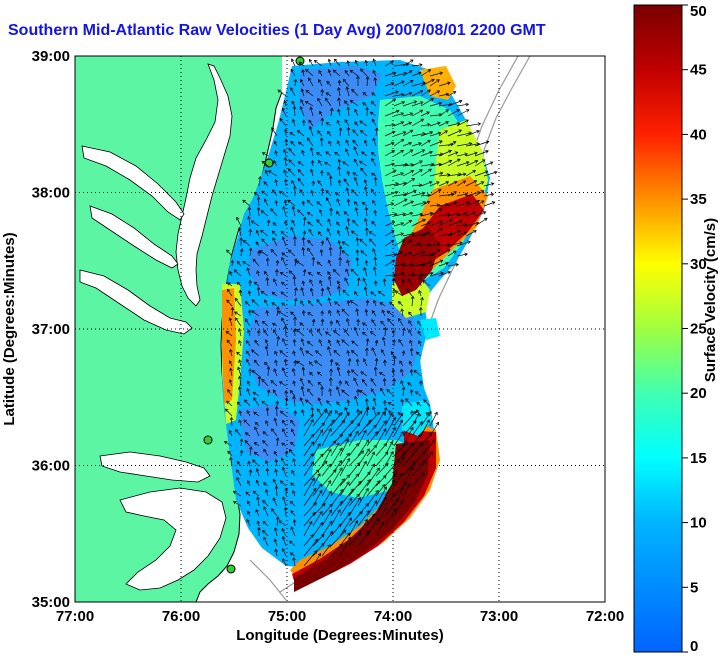 The width and height of the screenshot is (724, 659). Describe the element at coordinates (9, 328) in the screenshot. I see `y-axis-title: Latitude (Degrees:Minutes)` at that location.